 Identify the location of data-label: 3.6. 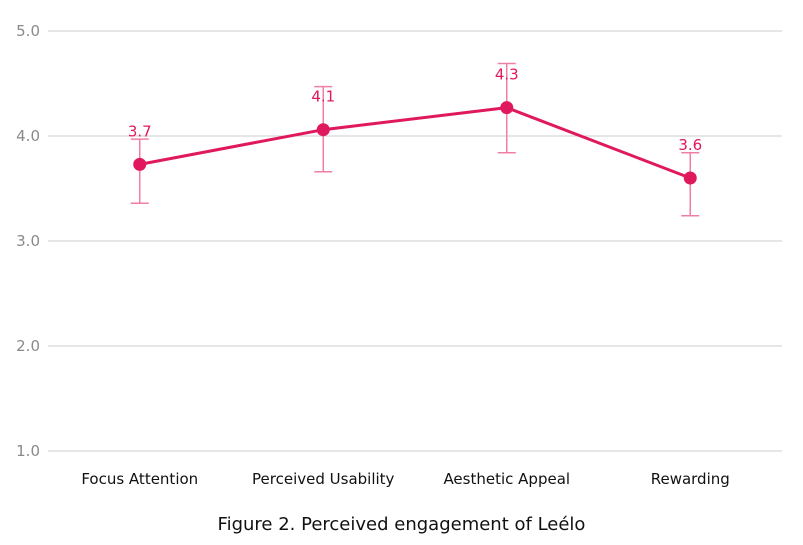
(690, 145).